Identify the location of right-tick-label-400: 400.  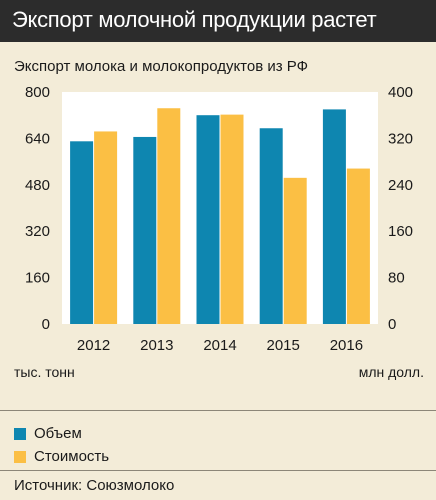
(400, 92).